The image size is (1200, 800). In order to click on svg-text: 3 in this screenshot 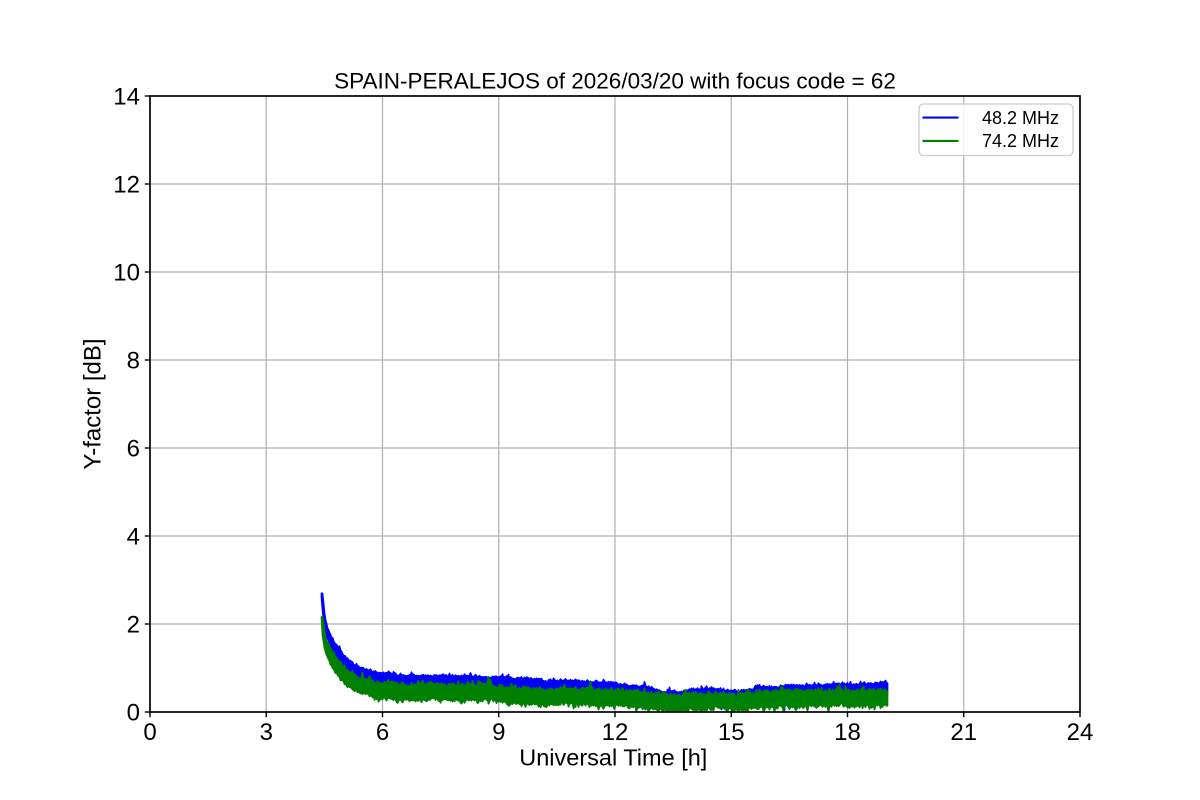, I will do `click(266, 732)`.